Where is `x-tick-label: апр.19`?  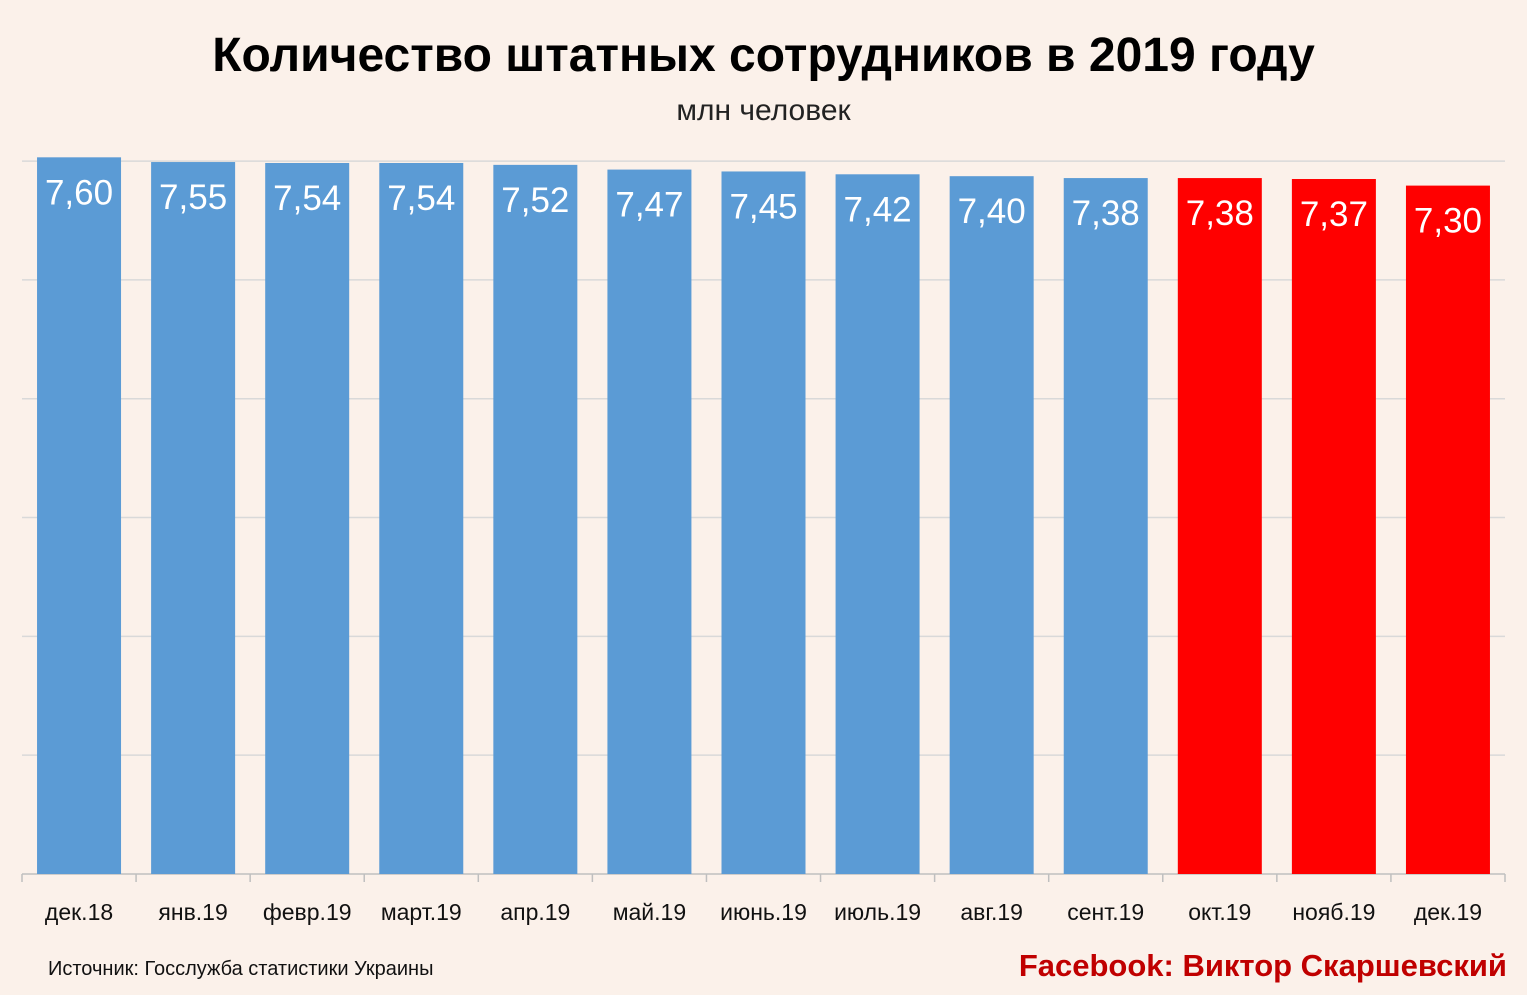
x-tick-label: апр.19 is located at coordinates (535, 912).